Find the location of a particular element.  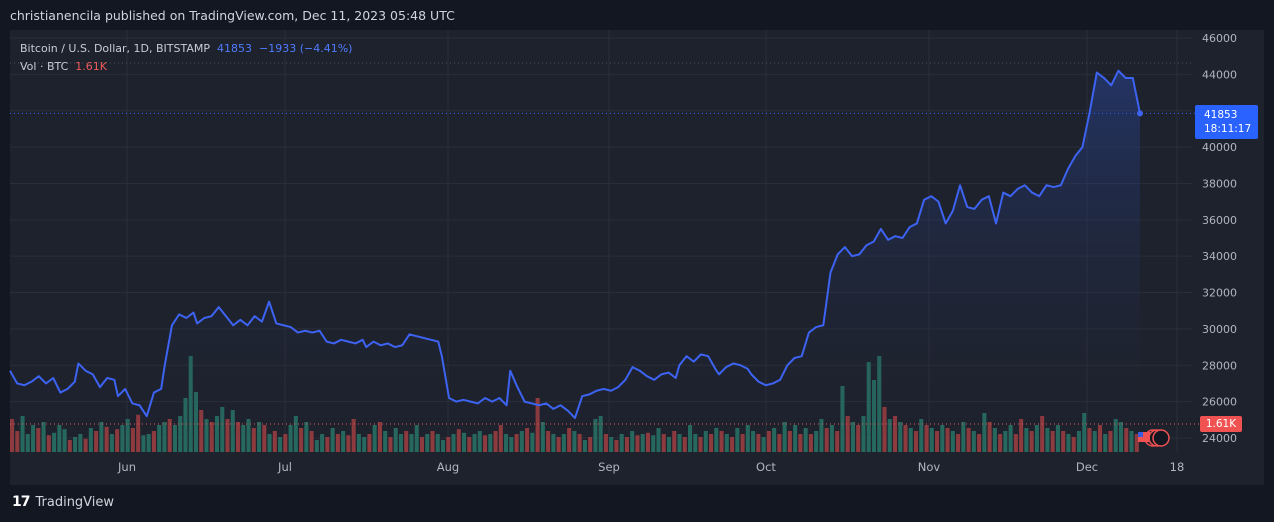

x-tick-label: Jun is located at coordinates (126, 467).